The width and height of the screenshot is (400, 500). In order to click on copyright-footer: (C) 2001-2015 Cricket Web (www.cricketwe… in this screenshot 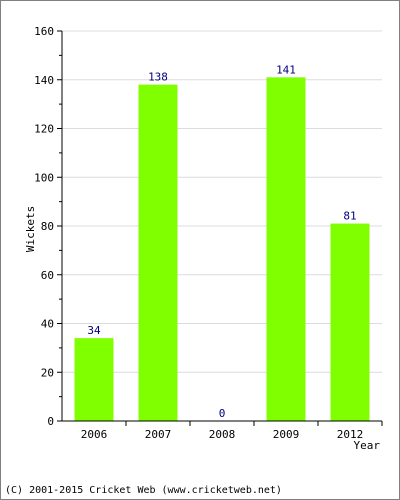, I will do `click(143, 490)`.